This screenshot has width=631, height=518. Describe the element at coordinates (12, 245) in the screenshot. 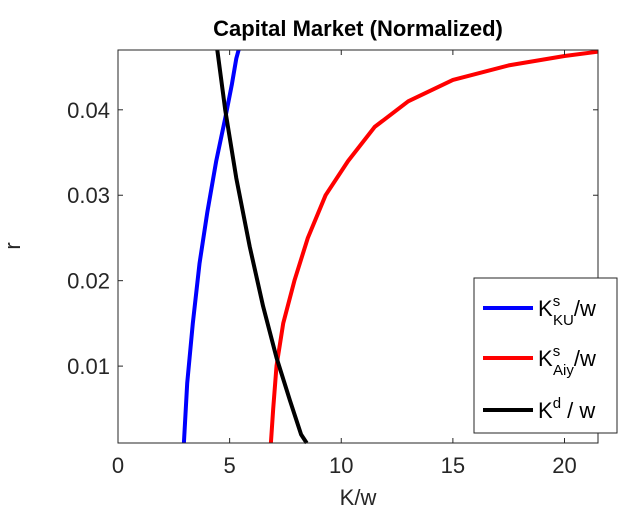

I see `y-axis-label: r` at that location.